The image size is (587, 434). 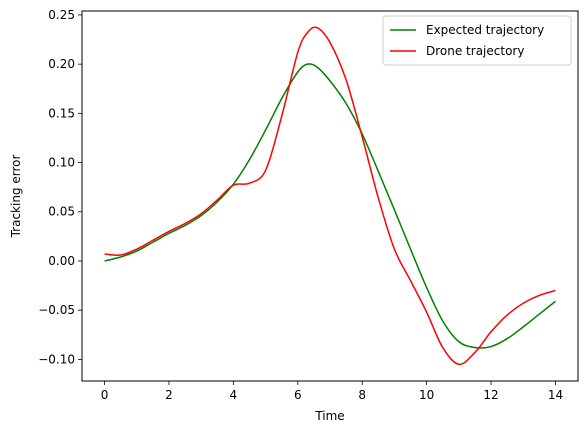 What do you see at coordinates (61, 113) in the screenshot?
I see `y-tick-label: 0.15` at bounding box center [61, 113].